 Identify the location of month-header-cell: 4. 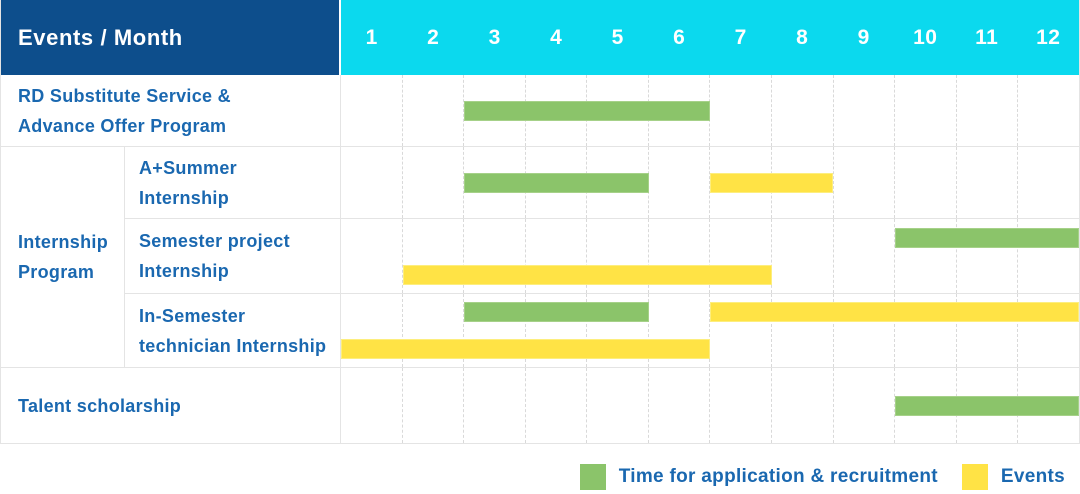
(556, 37).